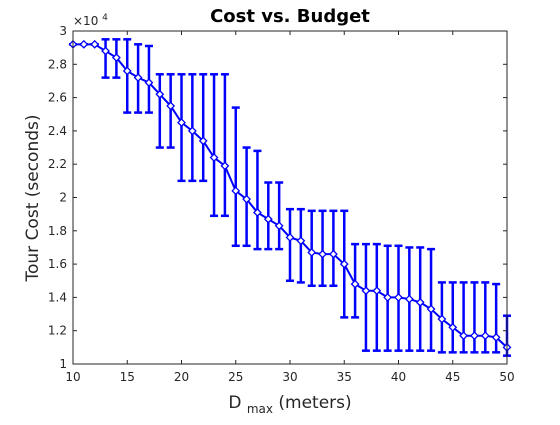  I want to click on x-tick-label: 50, so click(506, 377).